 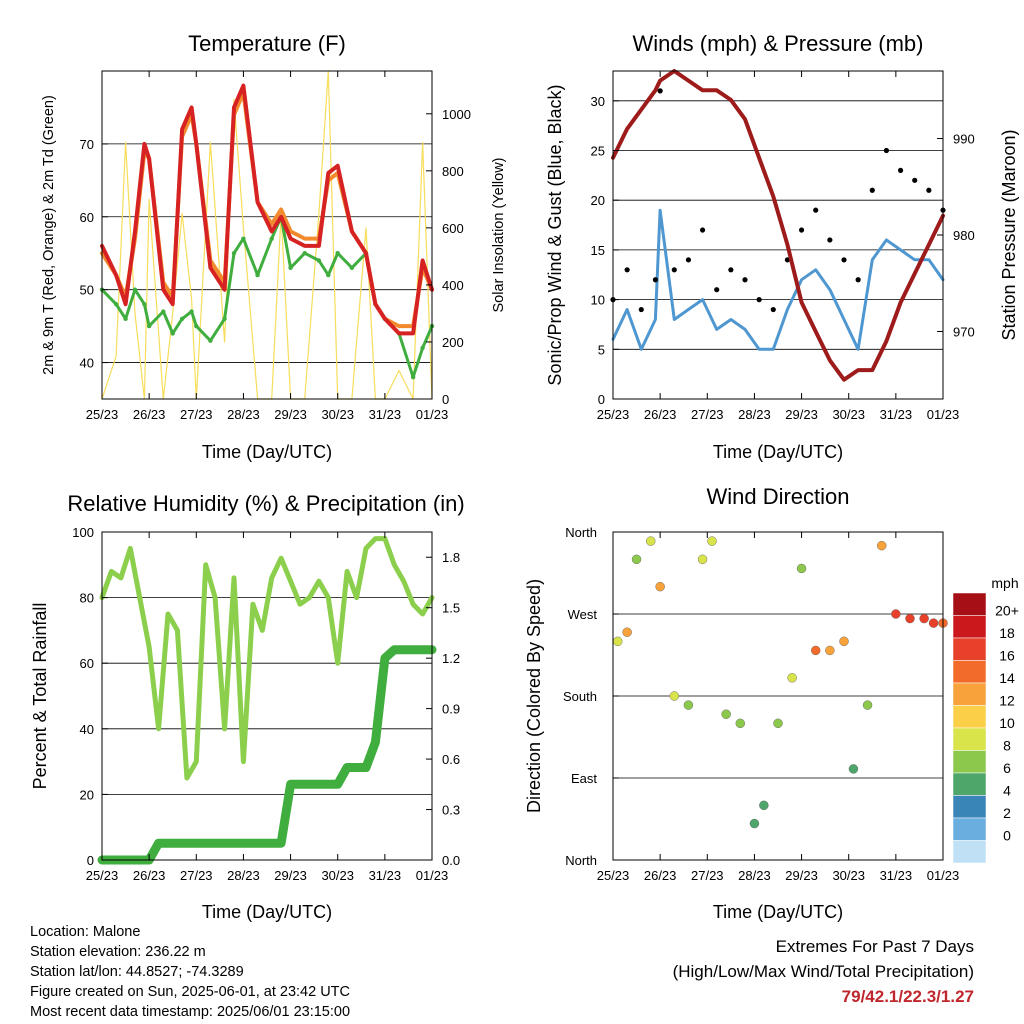 I want to click on extremes-values: 79/42.1/22.3/1.27, so click(x=907, y=996).